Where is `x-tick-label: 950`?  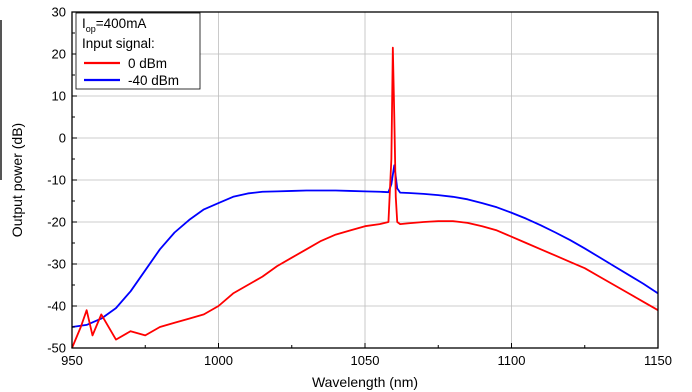 x-tick-label: 950 is located at coordinates (72, 360).